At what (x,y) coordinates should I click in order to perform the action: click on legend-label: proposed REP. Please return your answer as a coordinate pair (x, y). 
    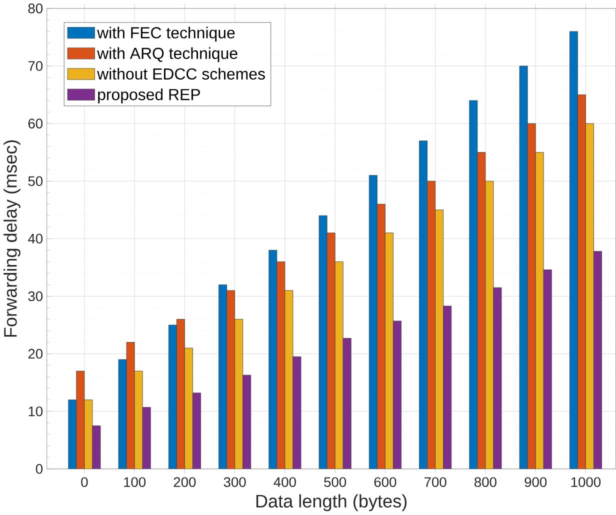
    Looking at the image, I should click on (149, 96).